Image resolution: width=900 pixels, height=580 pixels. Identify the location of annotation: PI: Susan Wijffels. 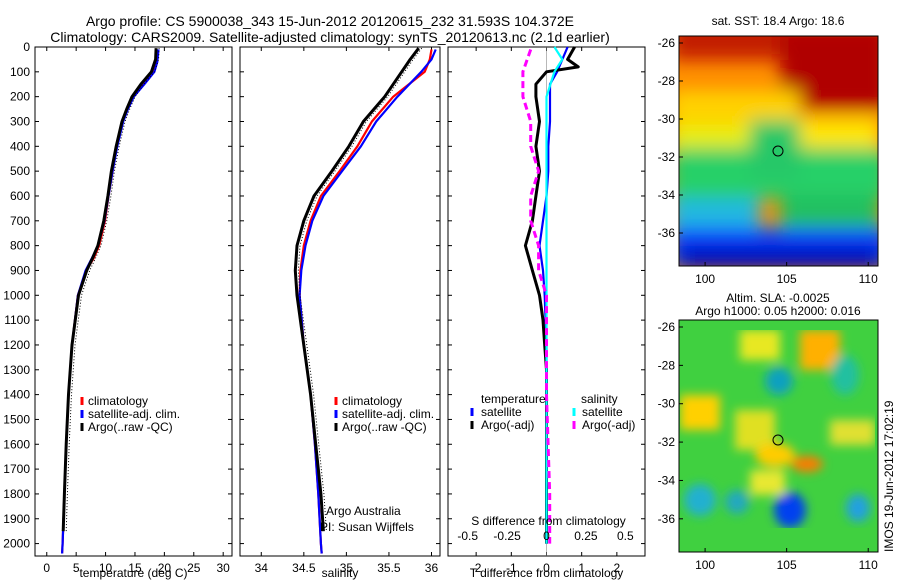
(367, 527).